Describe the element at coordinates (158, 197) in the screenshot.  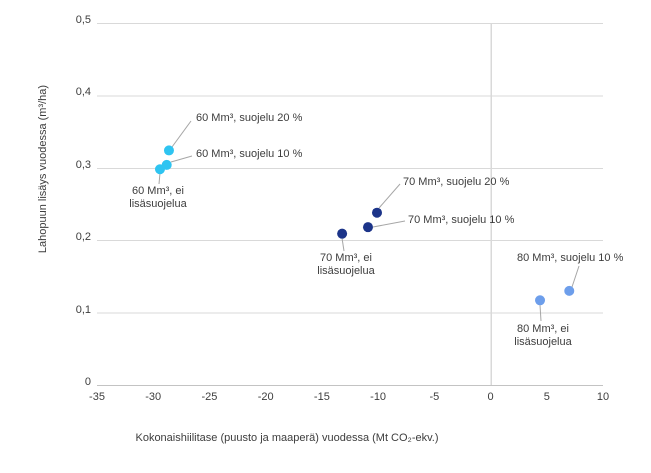
I see `point-label: 60 Mm³, ei lisäsuojelua` at that location.